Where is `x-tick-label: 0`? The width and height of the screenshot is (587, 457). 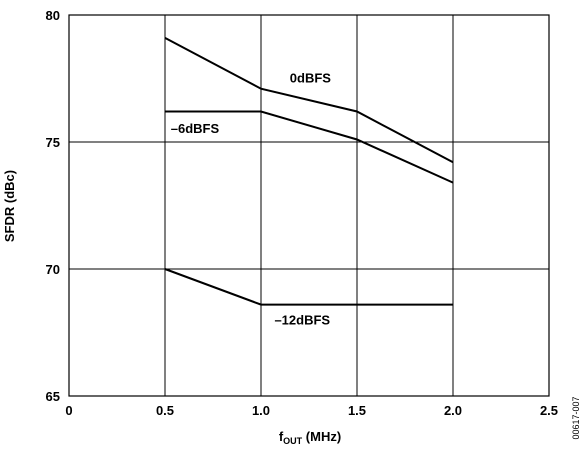 x-tick-label: 0 is located at coordinates (68, 410).